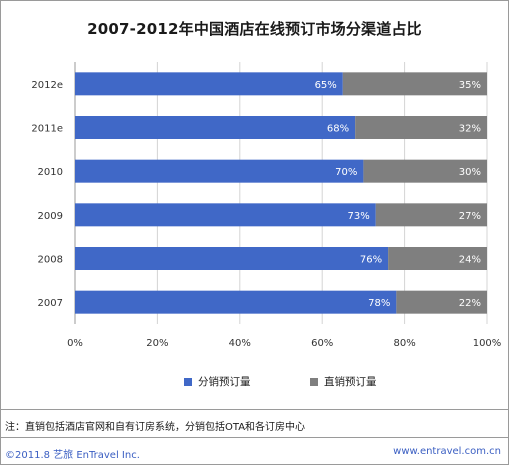  What do you see at coordinates (254, 409) in the screenshot?
I see `divider-top` at bounding box center [254, 409].